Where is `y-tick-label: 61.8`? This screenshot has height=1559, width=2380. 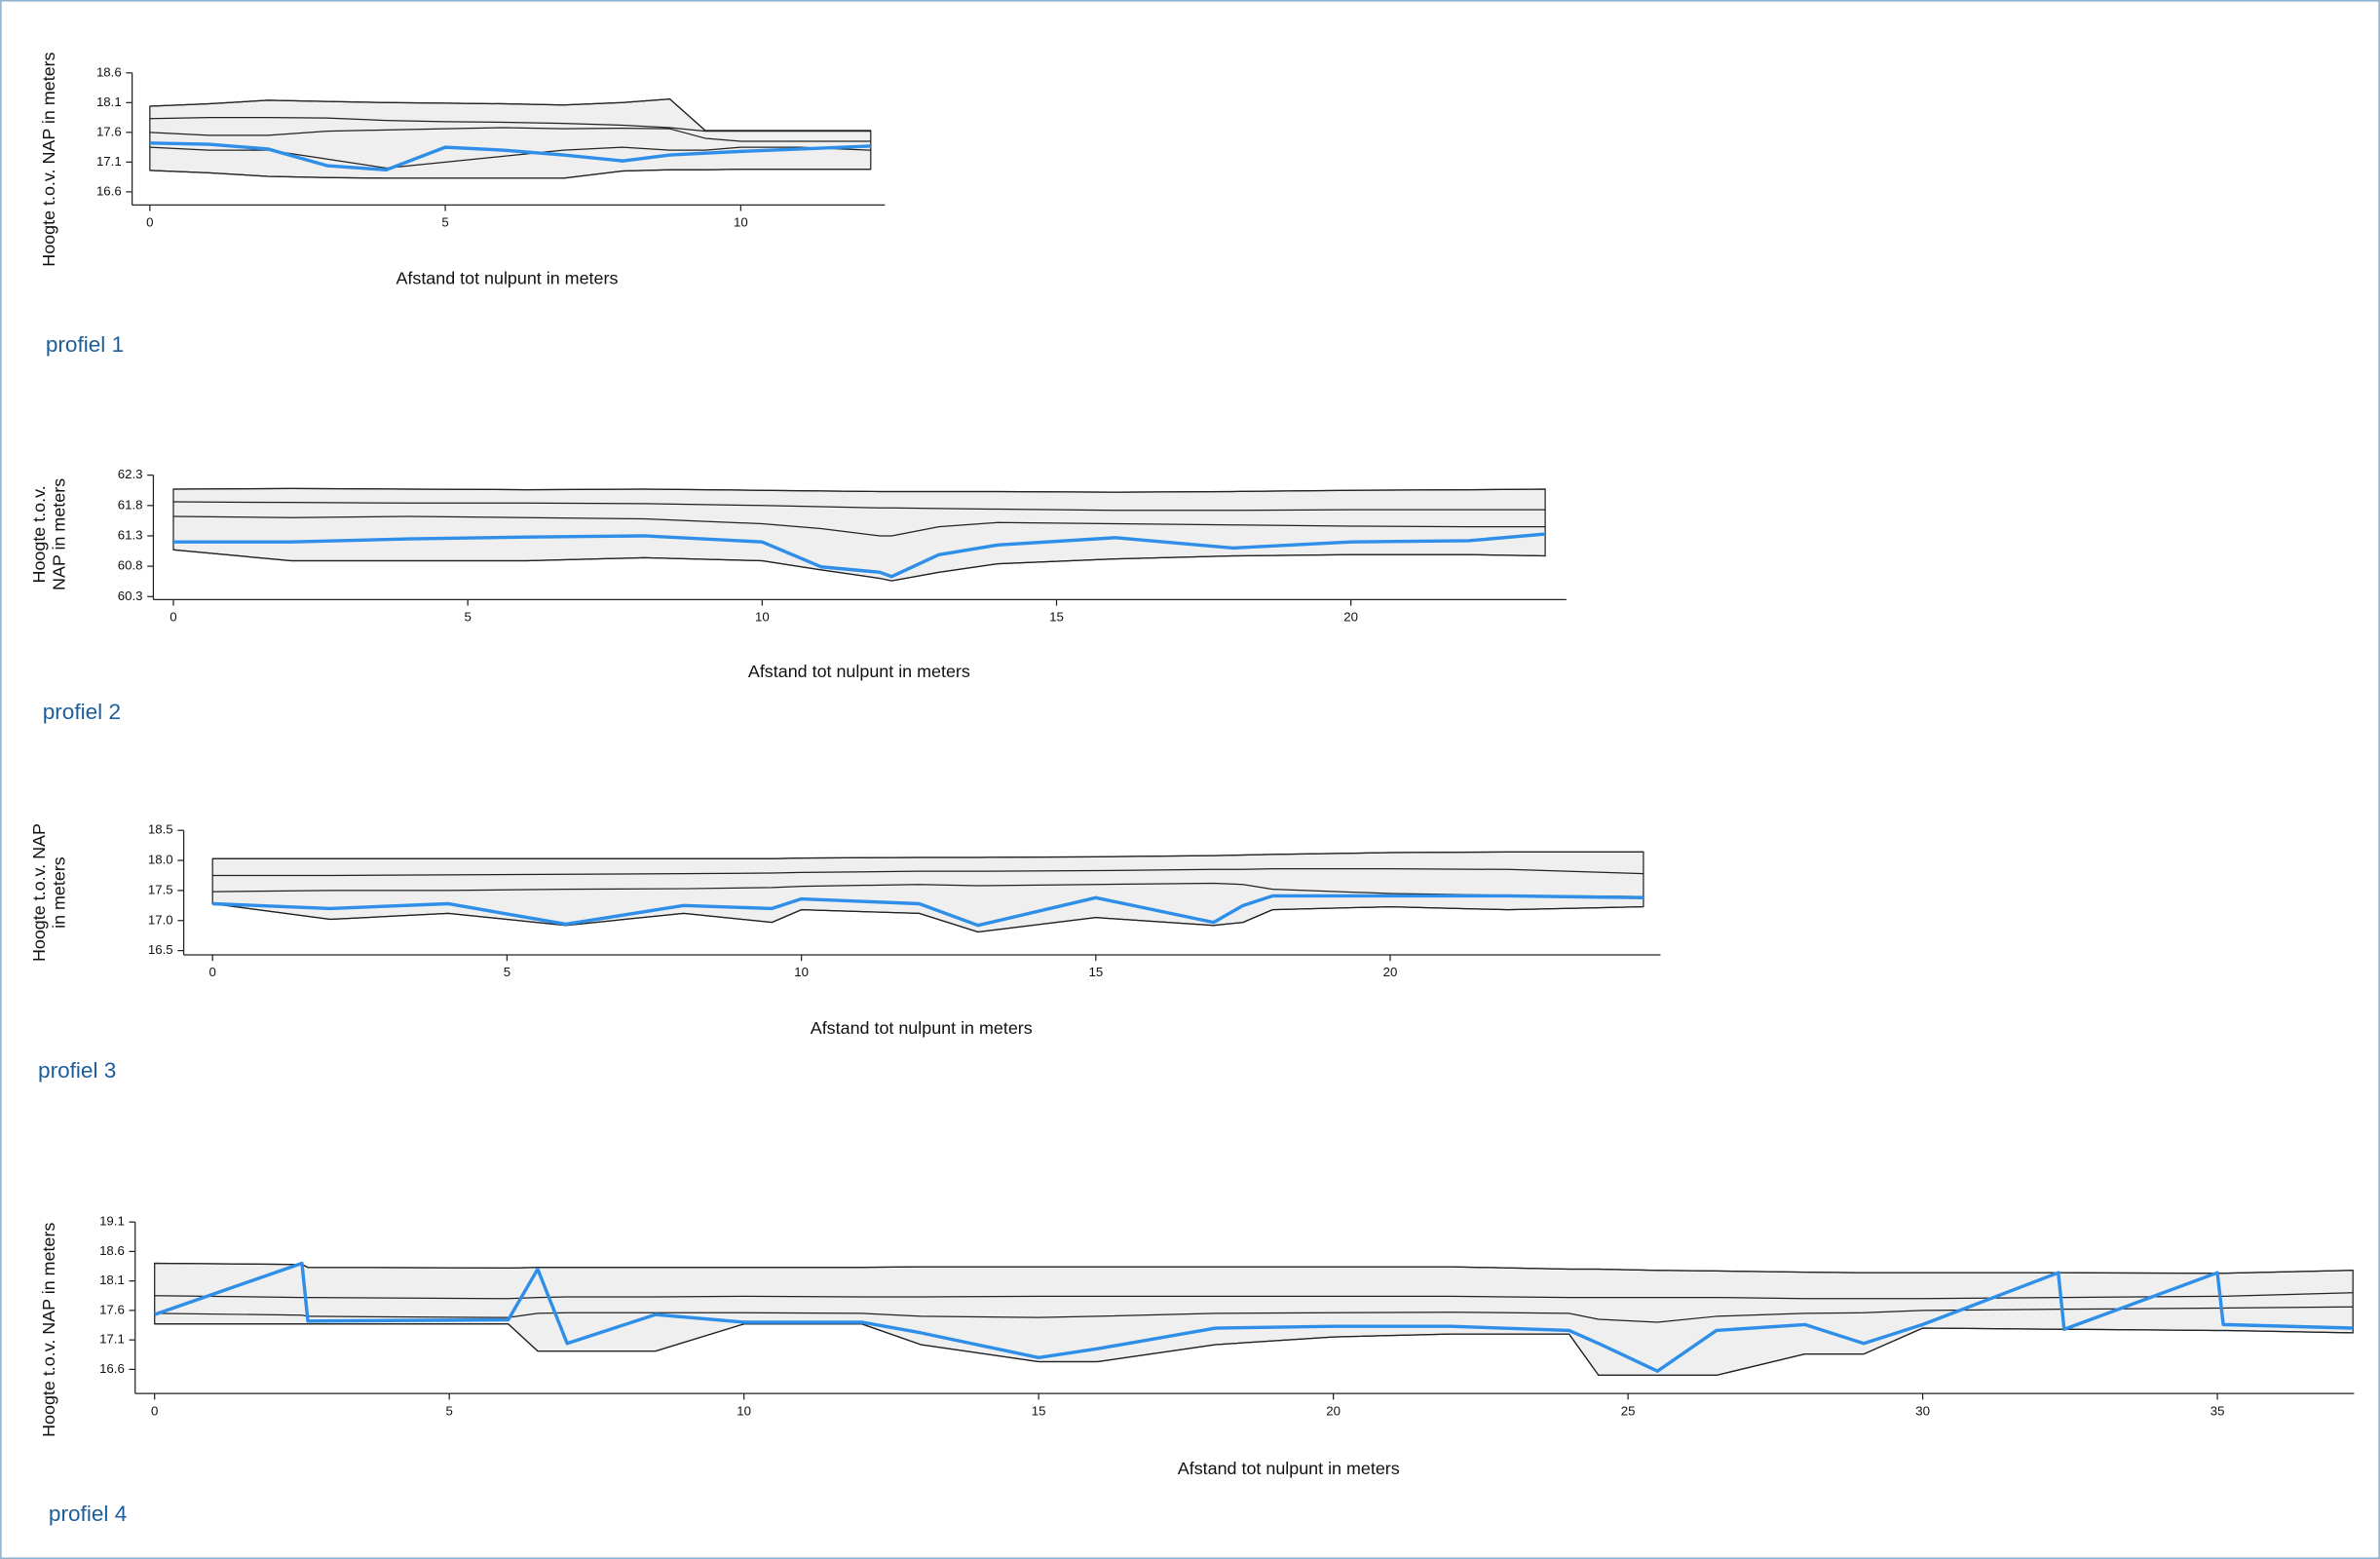
y-tick-label: 61.8 is located at coordinates (130, 504).